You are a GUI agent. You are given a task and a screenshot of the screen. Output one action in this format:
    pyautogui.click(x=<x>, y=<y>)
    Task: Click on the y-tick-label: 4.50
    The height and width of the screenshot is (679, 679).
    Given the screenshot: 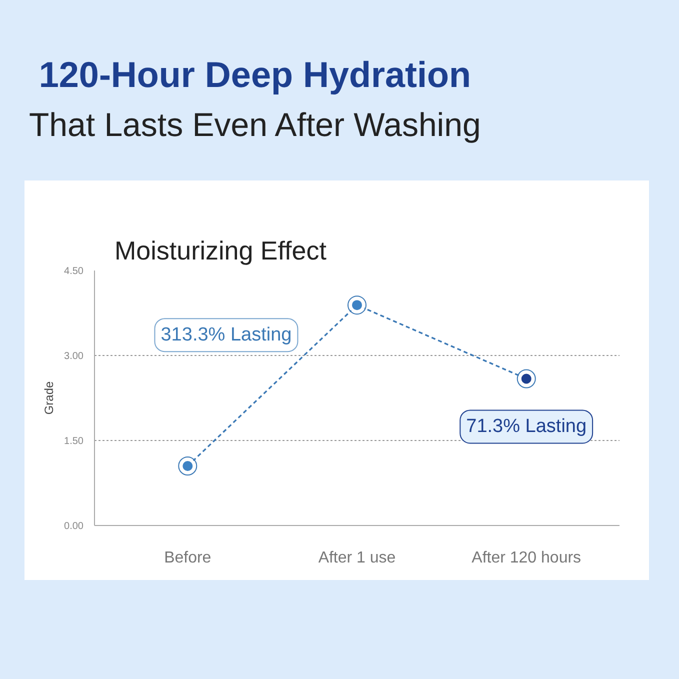 What is the action you would take?
    pyautogui.click(x=74, y=271)
    